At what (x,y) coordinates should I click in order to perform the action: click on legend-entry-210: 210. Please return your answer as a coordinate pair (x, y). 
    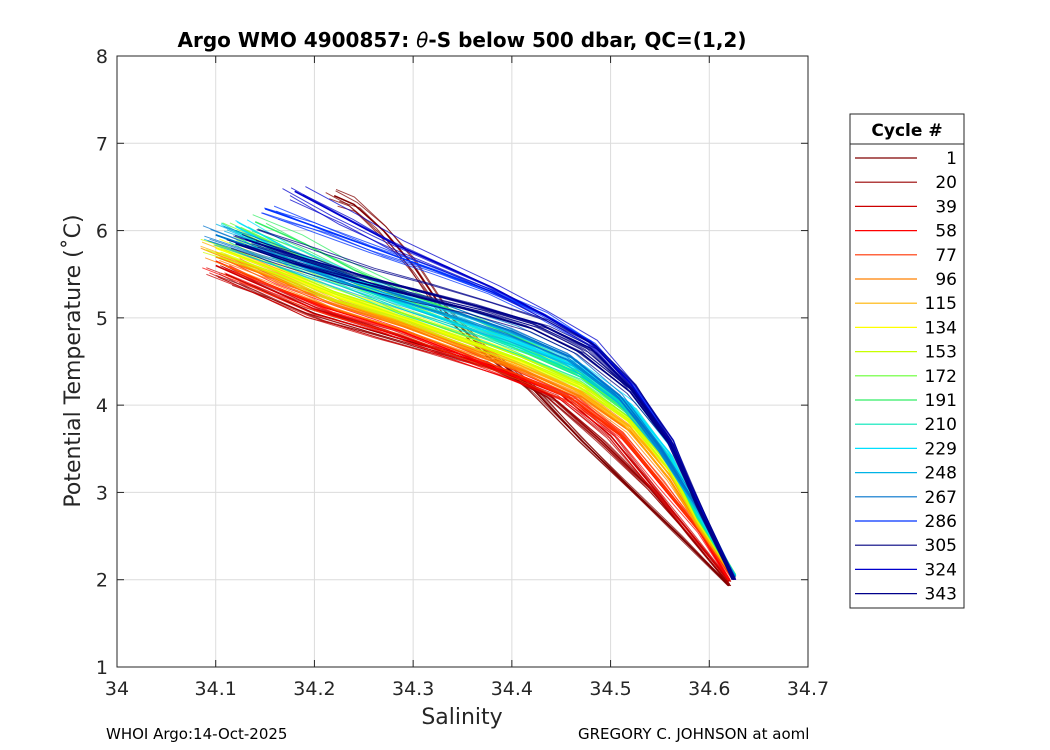
    Looking at the image, I should click on (906, 425).